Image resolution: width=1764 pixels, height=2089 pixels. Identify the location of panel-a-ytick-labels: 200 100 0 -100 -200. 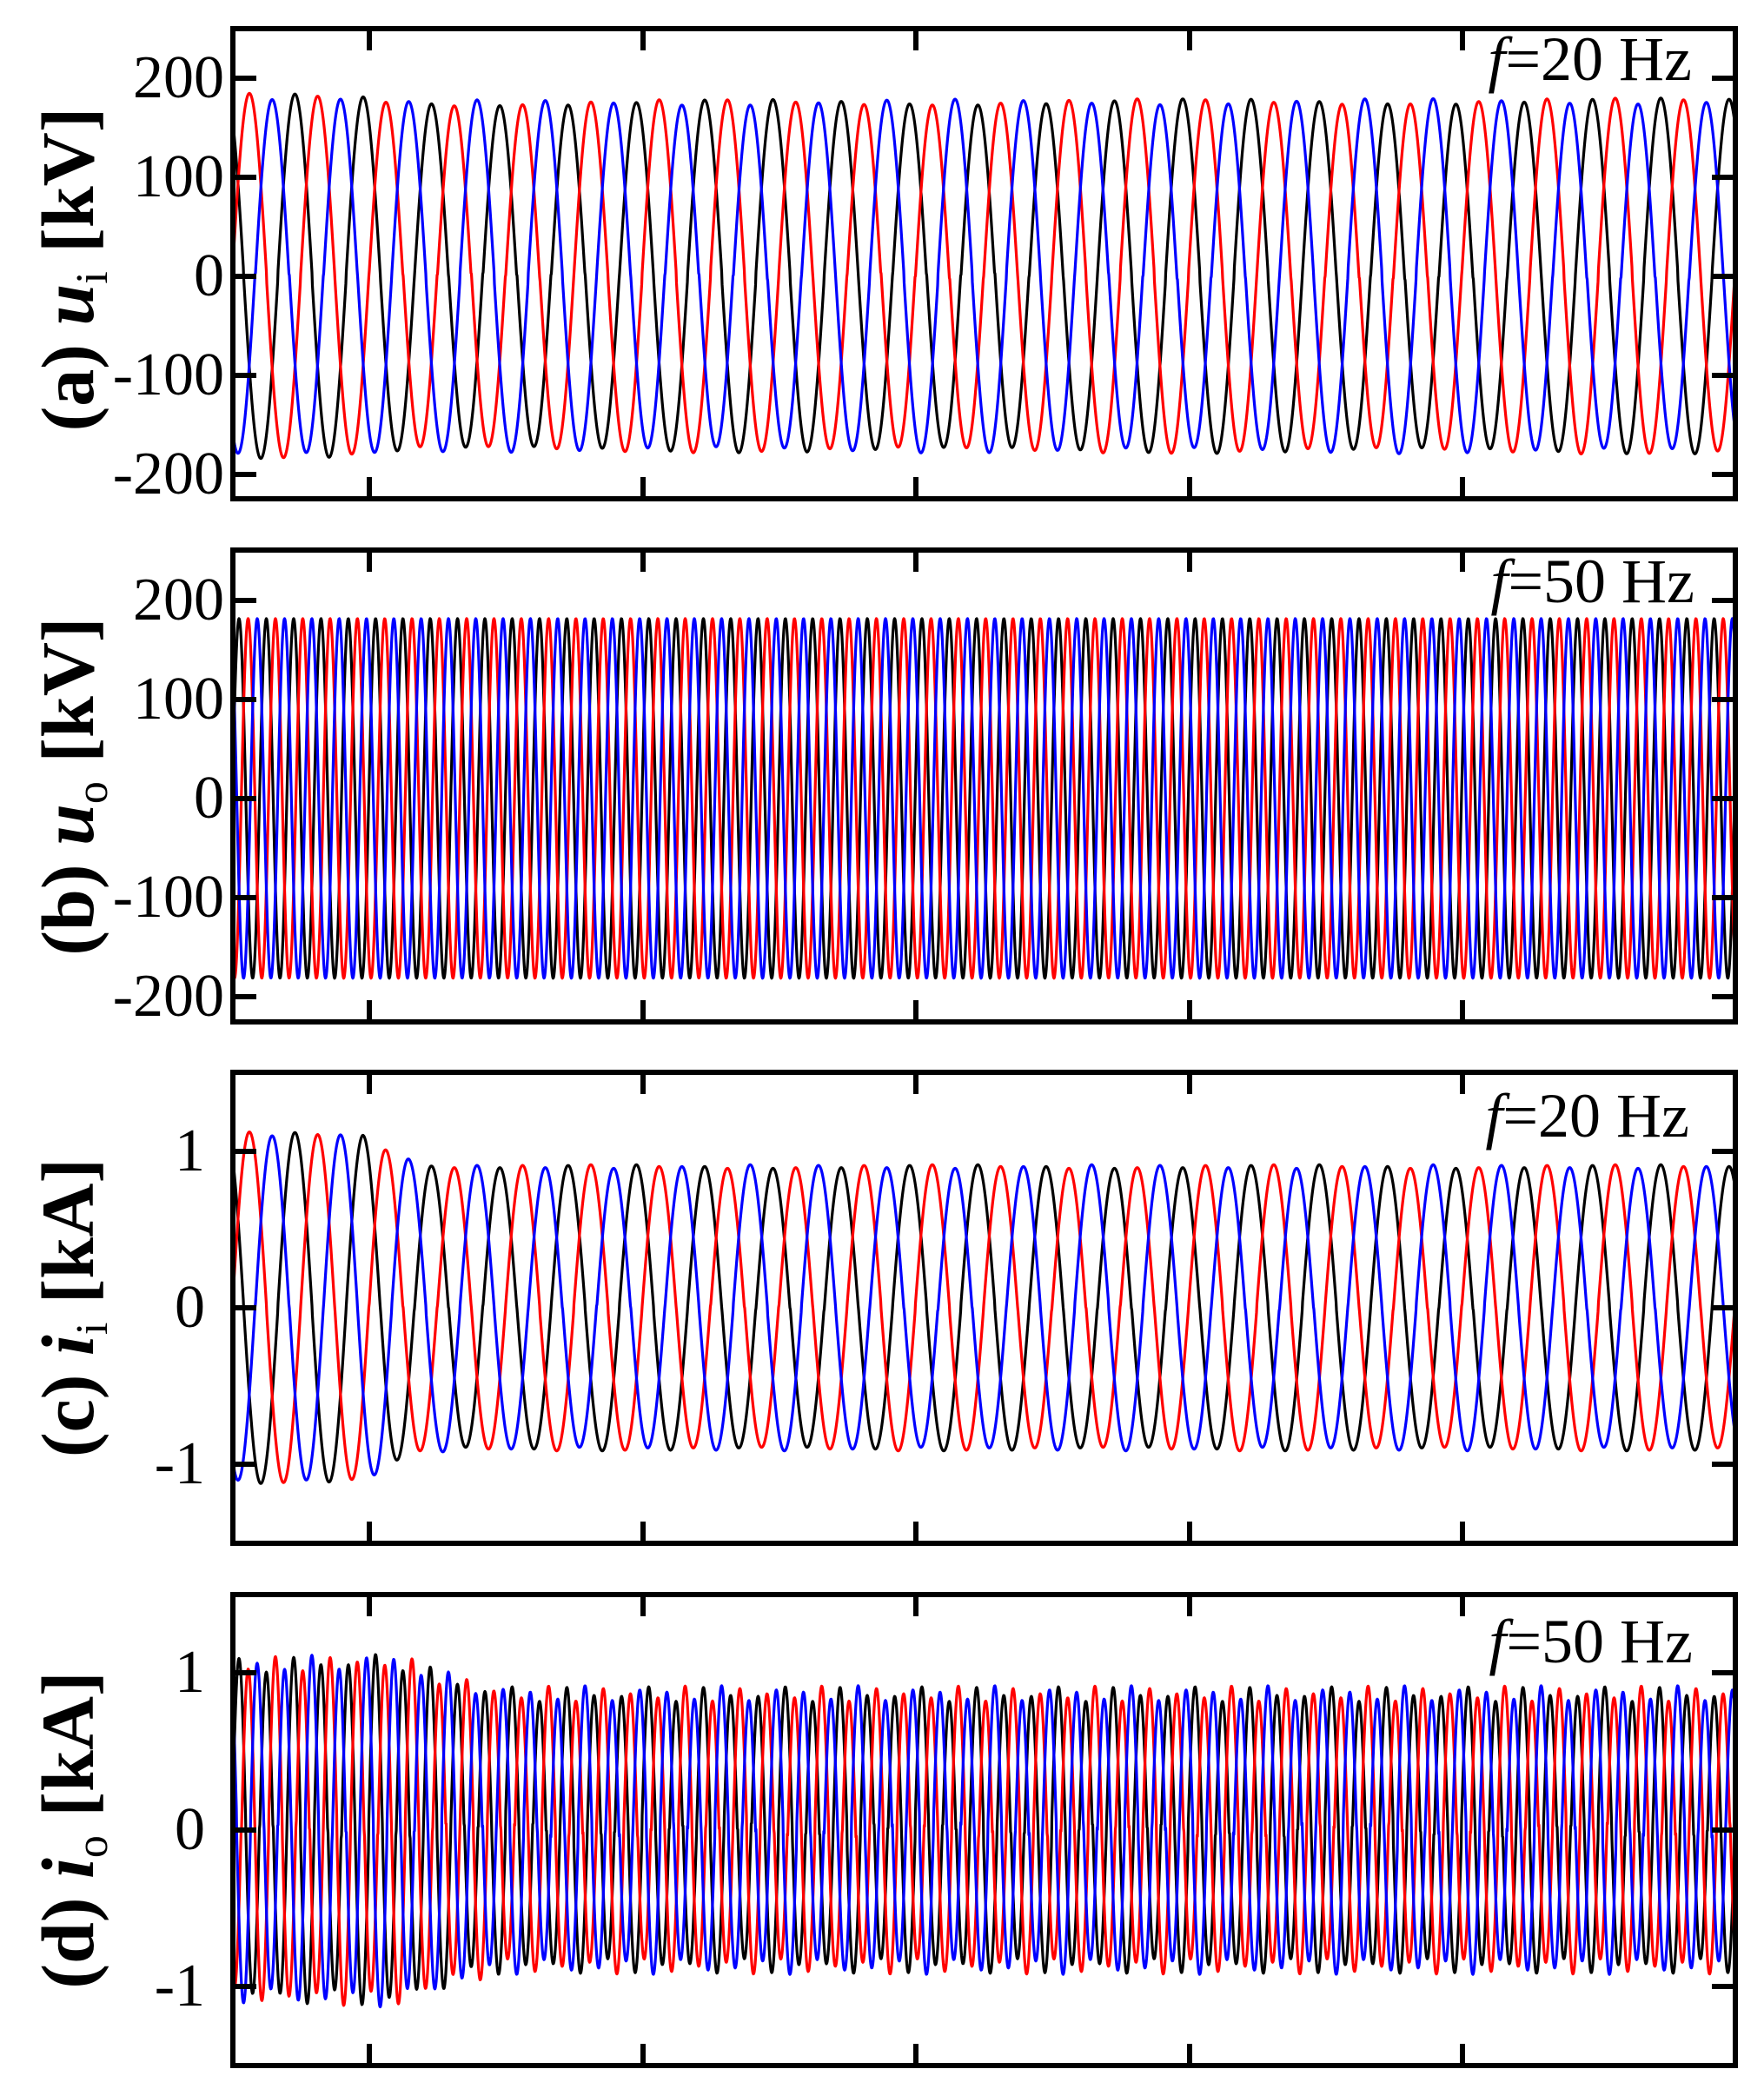
(168, 275).